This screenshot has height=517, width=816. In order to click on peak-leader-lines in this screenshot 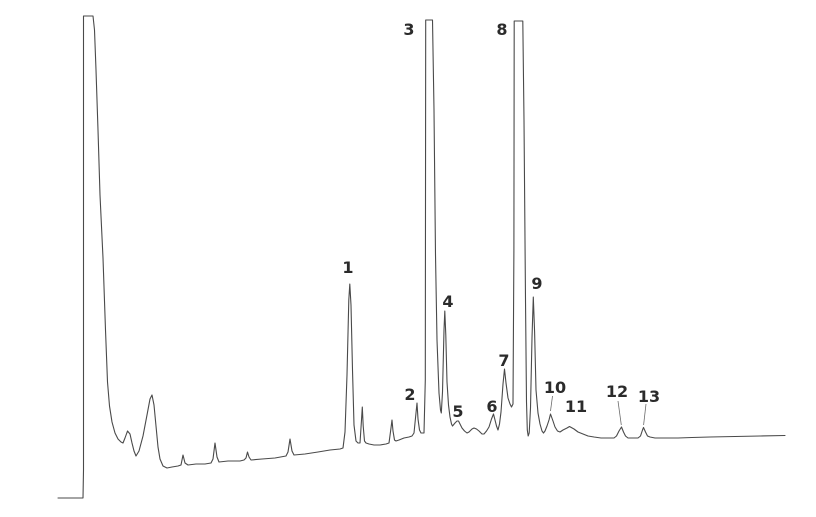, I will do `click(598, 410)`.